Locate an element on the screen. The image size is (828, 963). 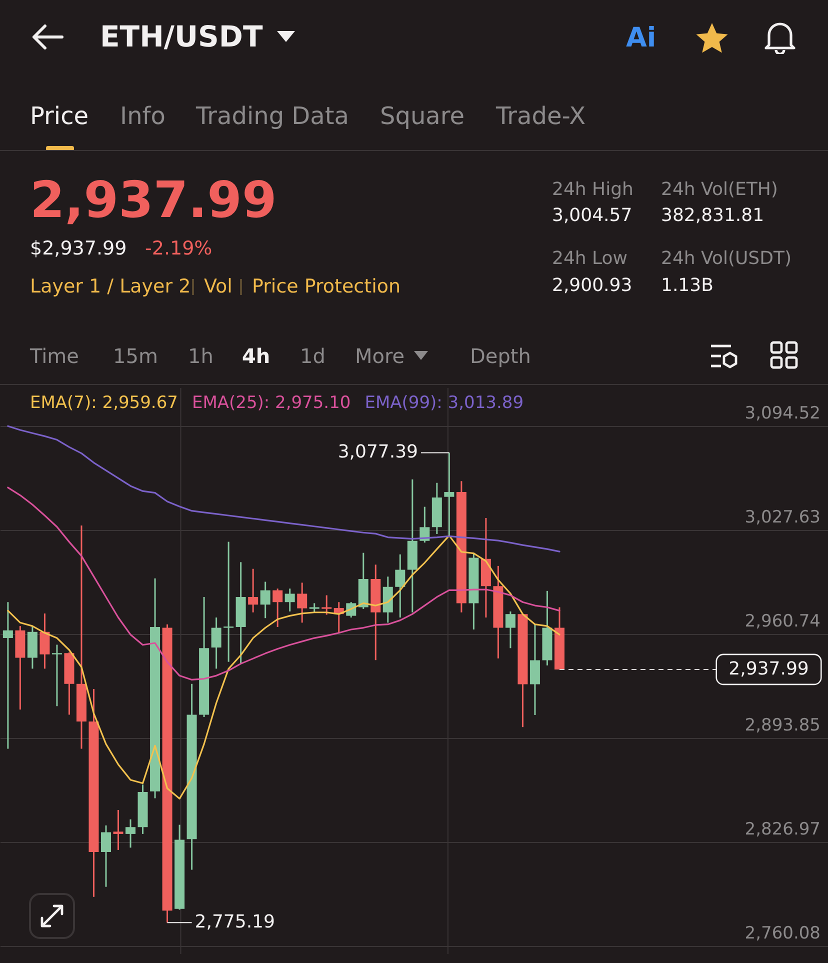
text: 1d is located at coordinates (313, 356).